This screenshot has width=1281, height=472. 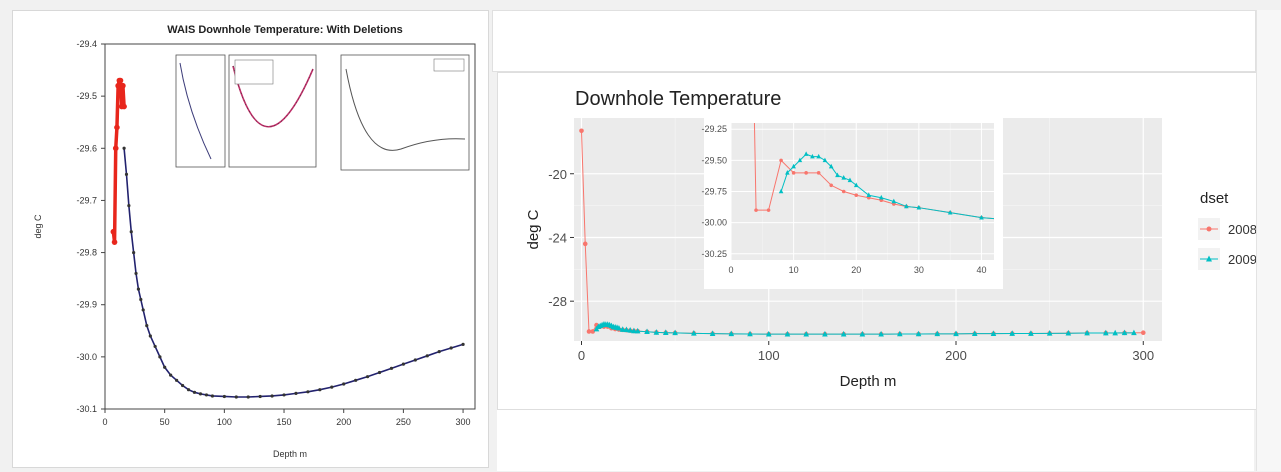 I want to click on x-tick-label: 100, so click(x=769, y=355).